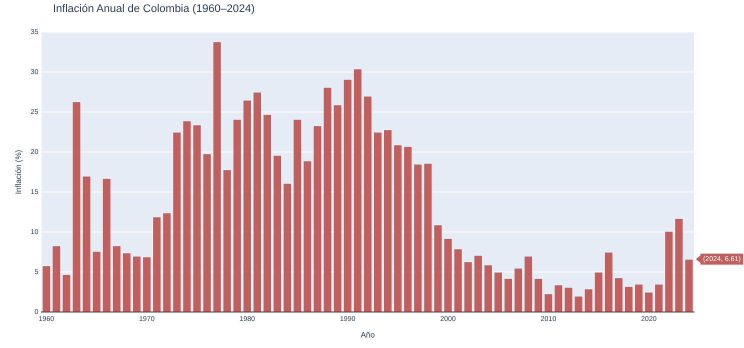 This screenshot has width=744, height=348. I want to click on y-axis-title: Inflación (%), so click(19, 171).